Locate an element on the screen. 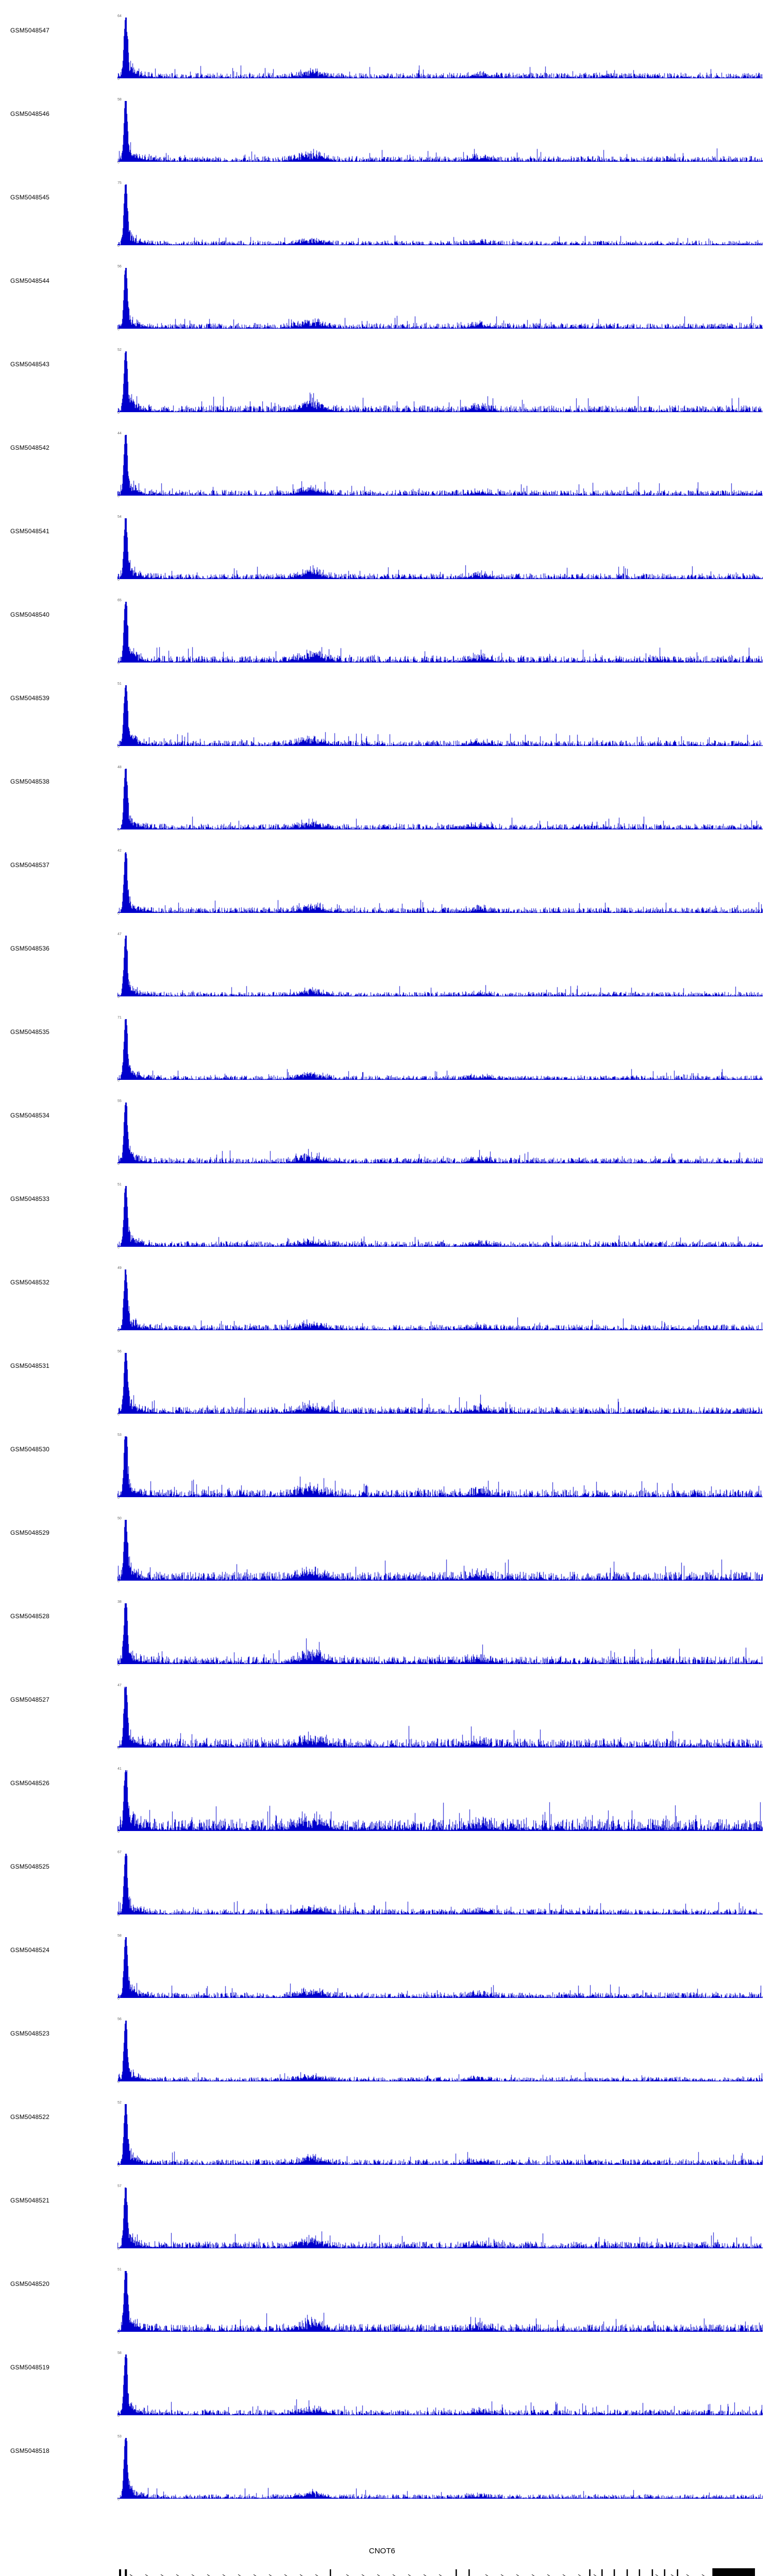 Image resolution: width=773 pixels, height=2576 pixels. coverage-track: GSM5048521 57 0 is located at coordinates (386, 2226).